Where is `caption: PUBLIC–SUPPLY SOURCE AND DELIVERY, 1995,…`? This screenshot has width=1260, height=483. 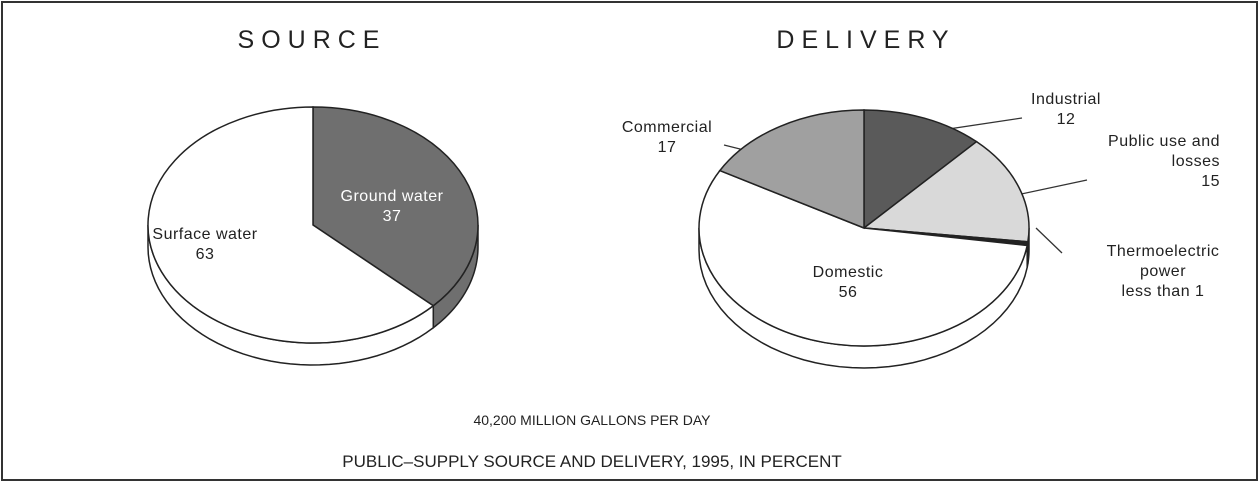 caption: PUBLIC–SUPPLY SOURCE AND DELIVERY, 1995,… is located at coordinates (592, 461).